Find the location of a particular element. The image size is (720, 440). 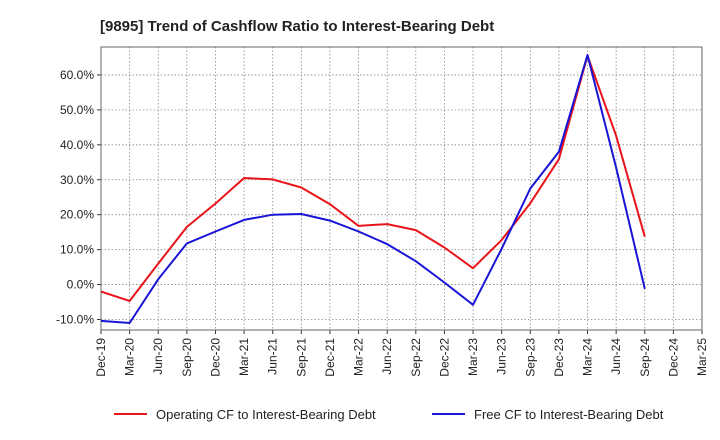

y-tick-label: 40.0% is located at coordinates (77, 145).